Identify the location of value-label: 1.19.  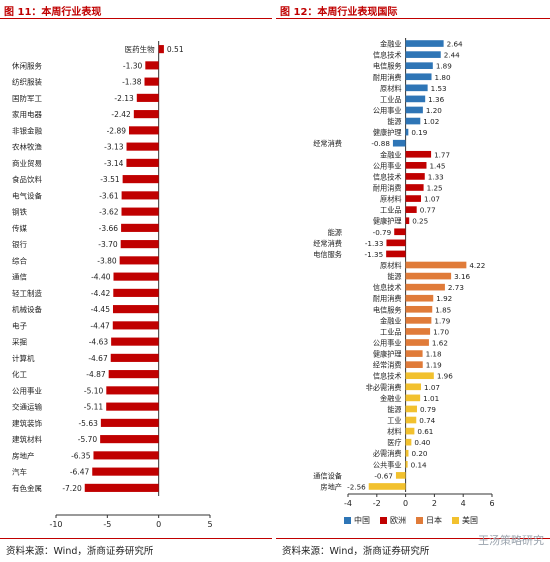
(434, 365).